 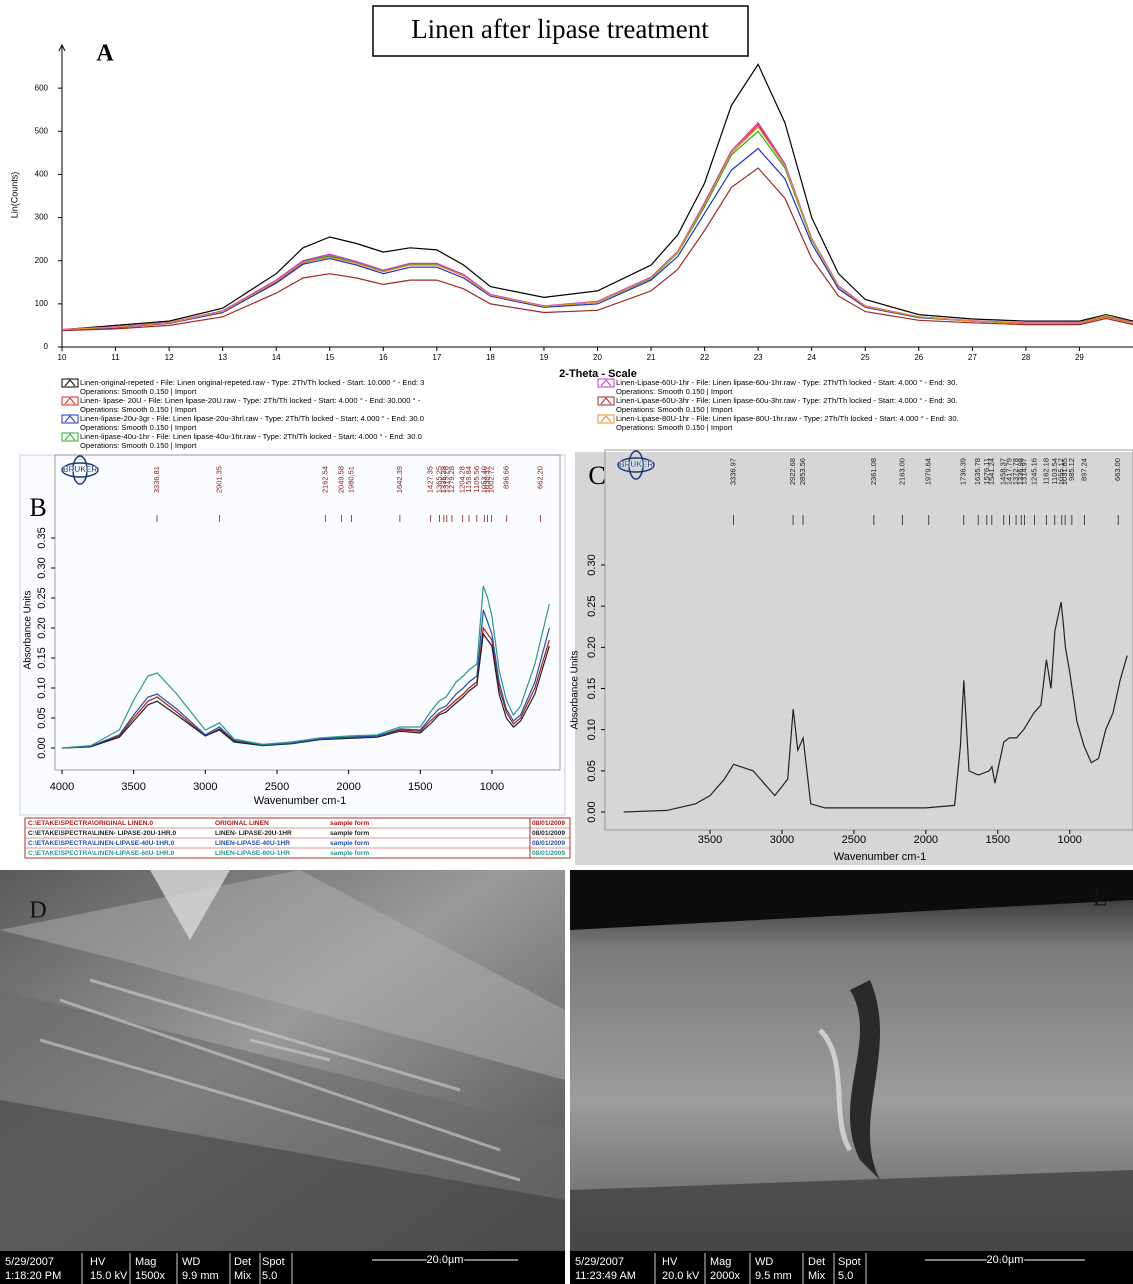 I want to click on x-tick-label: 28, so click(x=1025, y=357).